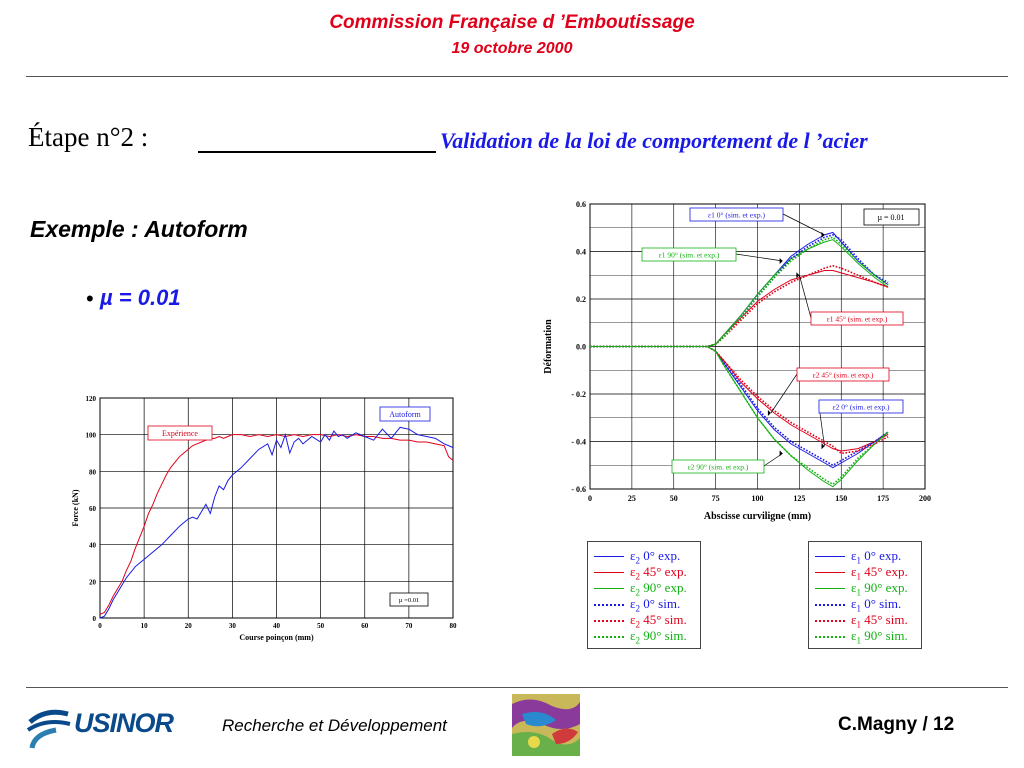 This screenshot has width=1024, height=768. Describe the element at coordinates (91, 399) in the screenshot. I see `y-tick-label: 120` at that location.